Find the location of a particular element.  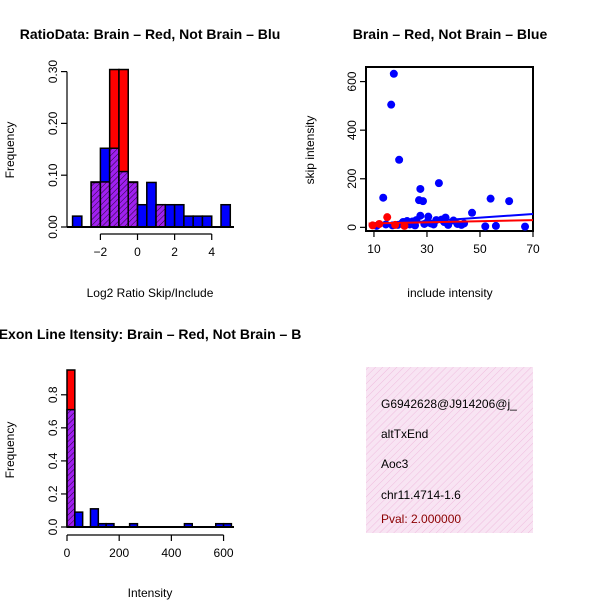

info-pval: Pval: 2.000000 is located at coordinates (421, 519).